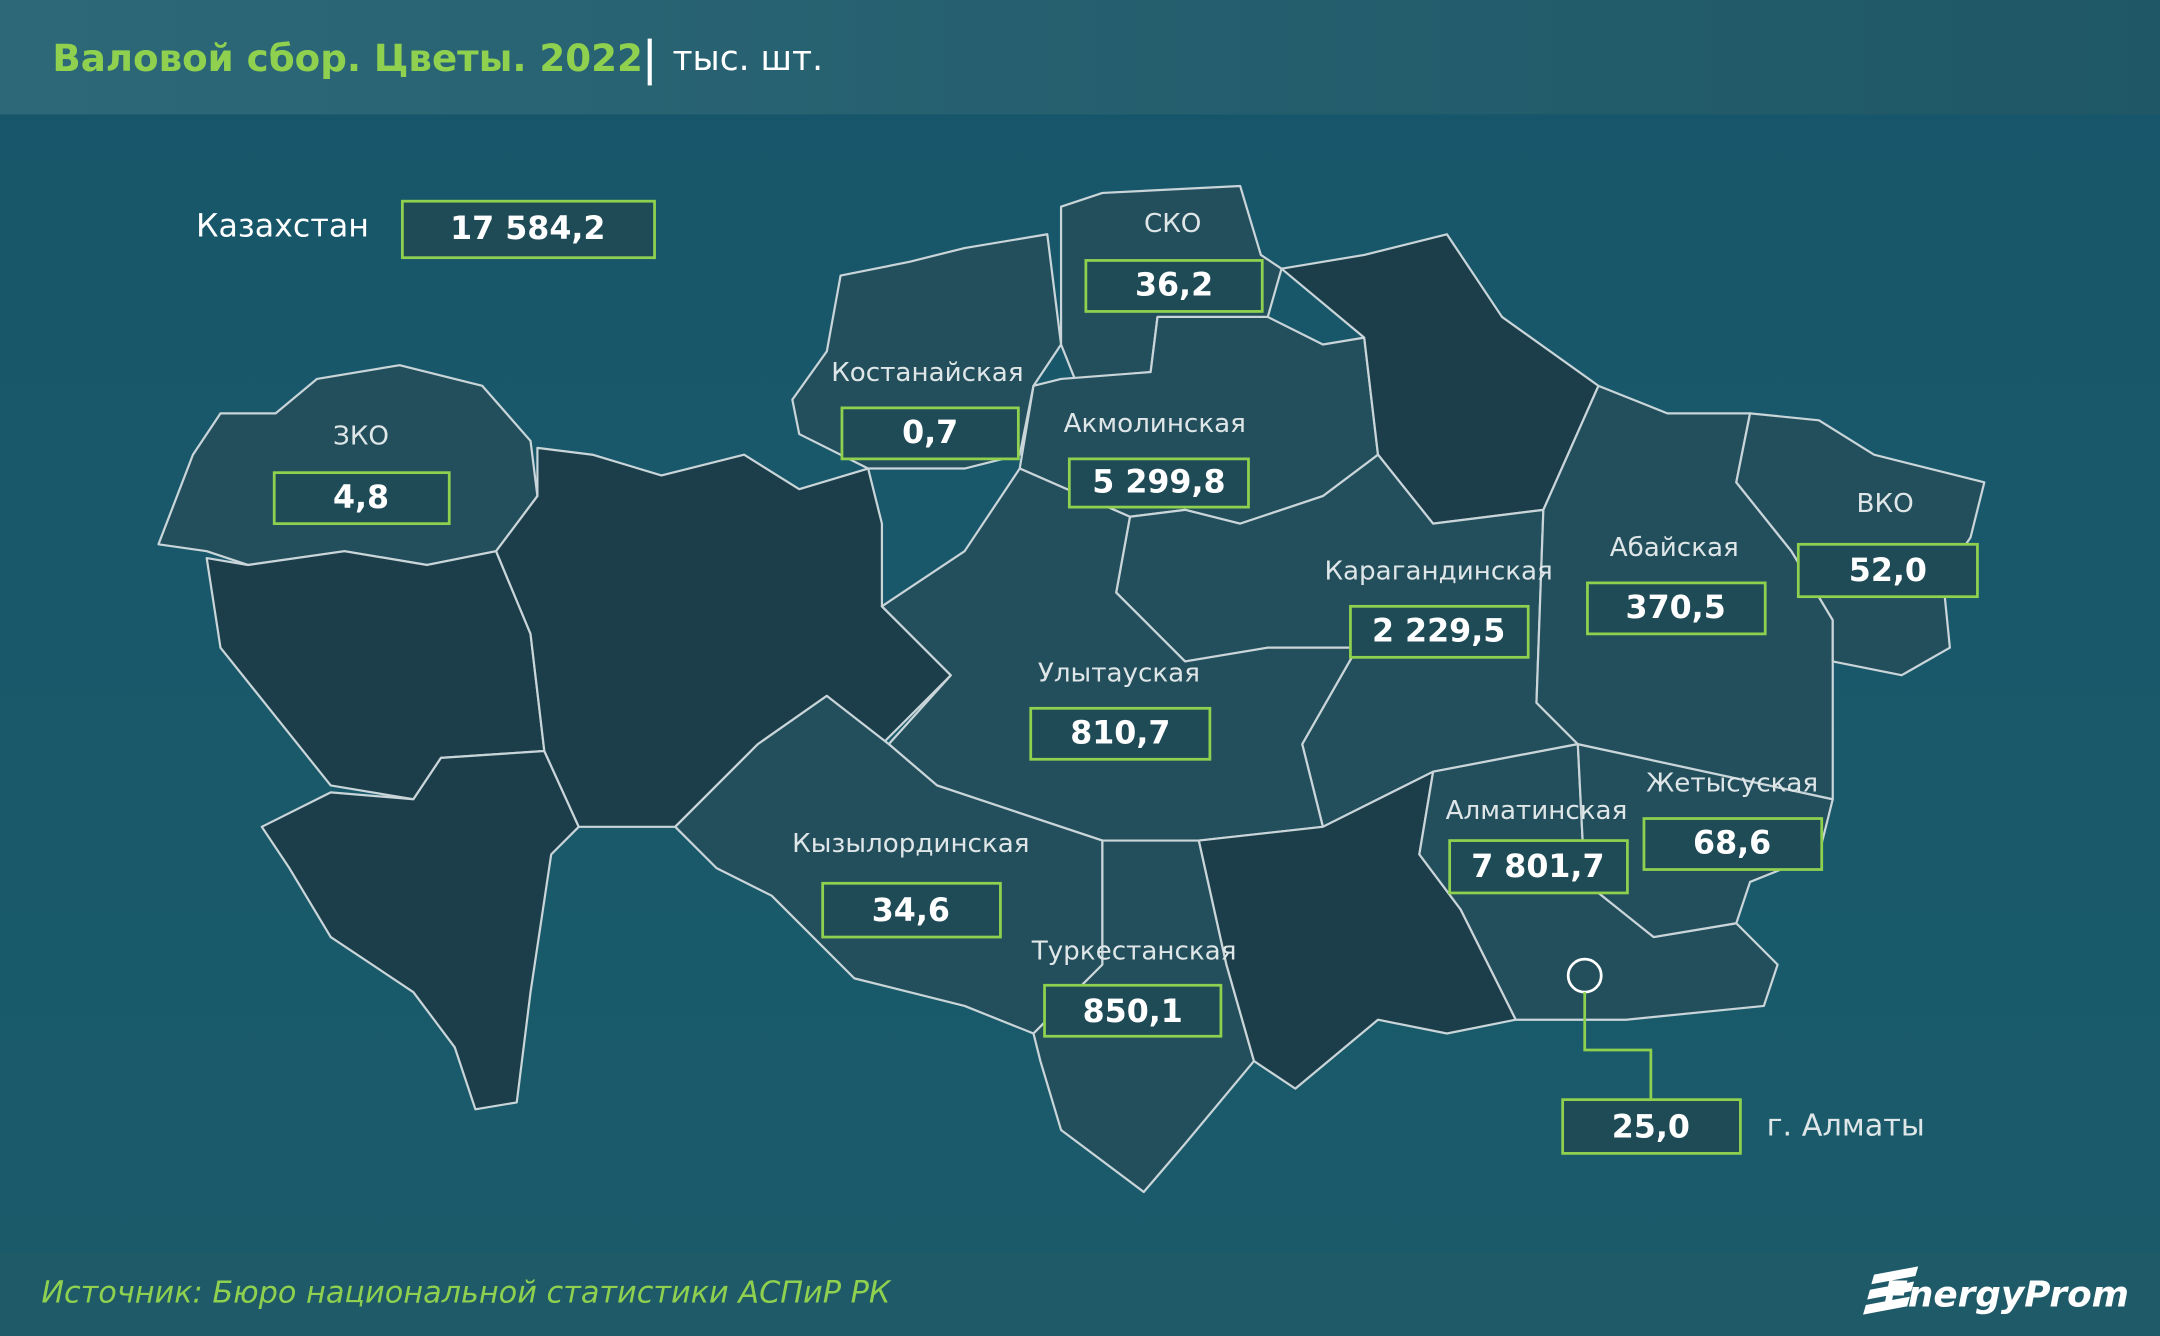 This screenshot has width=2160, height=1336. I want to click on logo-mark, so click(1891, 1290).